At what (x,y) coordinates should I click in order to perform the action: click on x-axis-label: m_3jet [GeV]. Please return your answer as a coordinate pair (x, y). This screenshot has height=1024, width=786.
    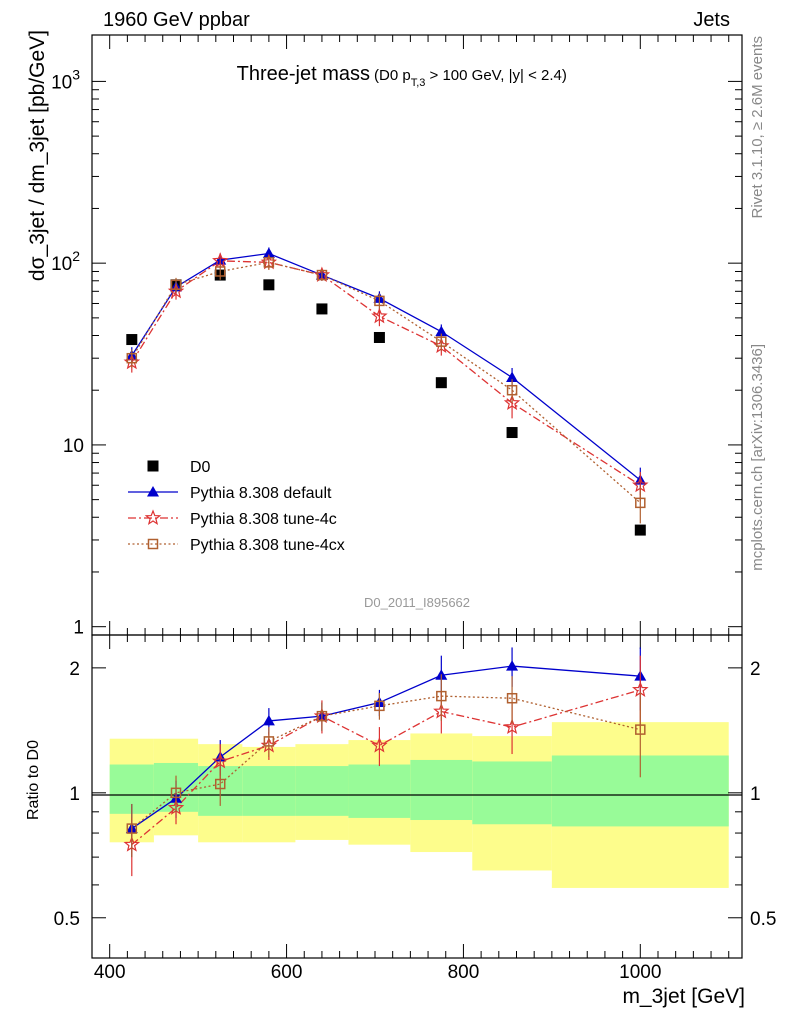
    Looking at the image, I should click on (683, 996).